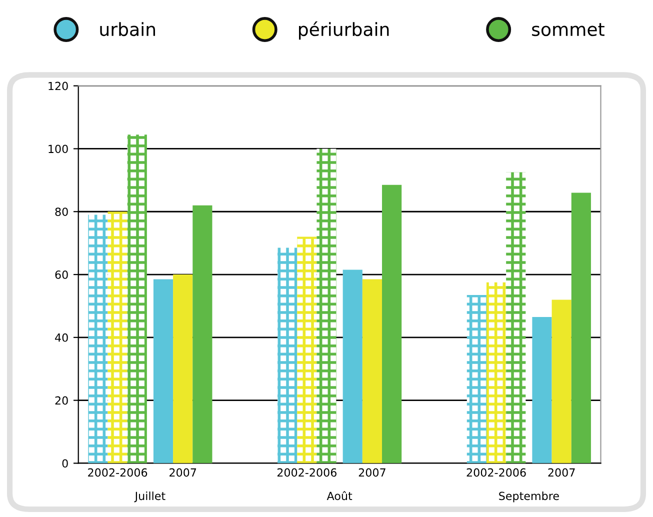 The height and width of the screenshot is (517, 653). What do you see at coordinates (344, 30) in the screenshot?
I see `legend-label: périurbain` at bounding box center [344, 30].